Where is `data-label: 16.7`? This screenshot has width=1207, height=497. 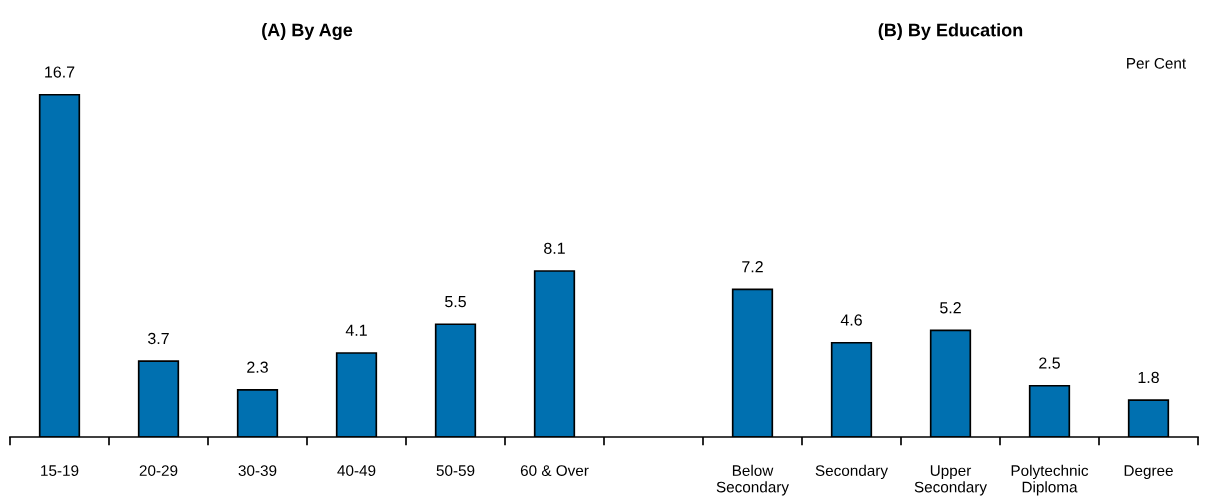
data-label: 16.7 is located at coordinates (60, 72).